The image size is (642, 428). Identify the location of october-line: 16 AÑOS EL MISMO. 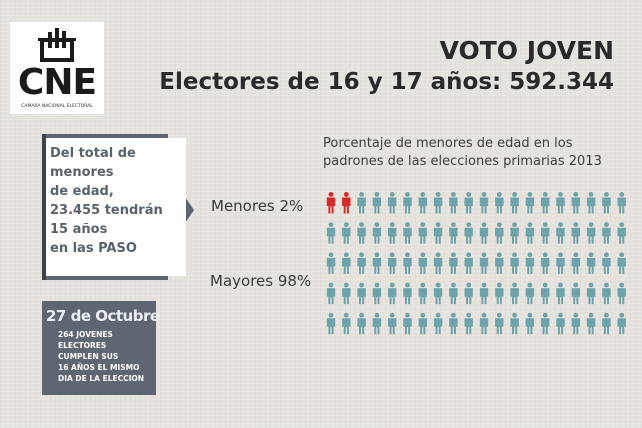
(99, 367).